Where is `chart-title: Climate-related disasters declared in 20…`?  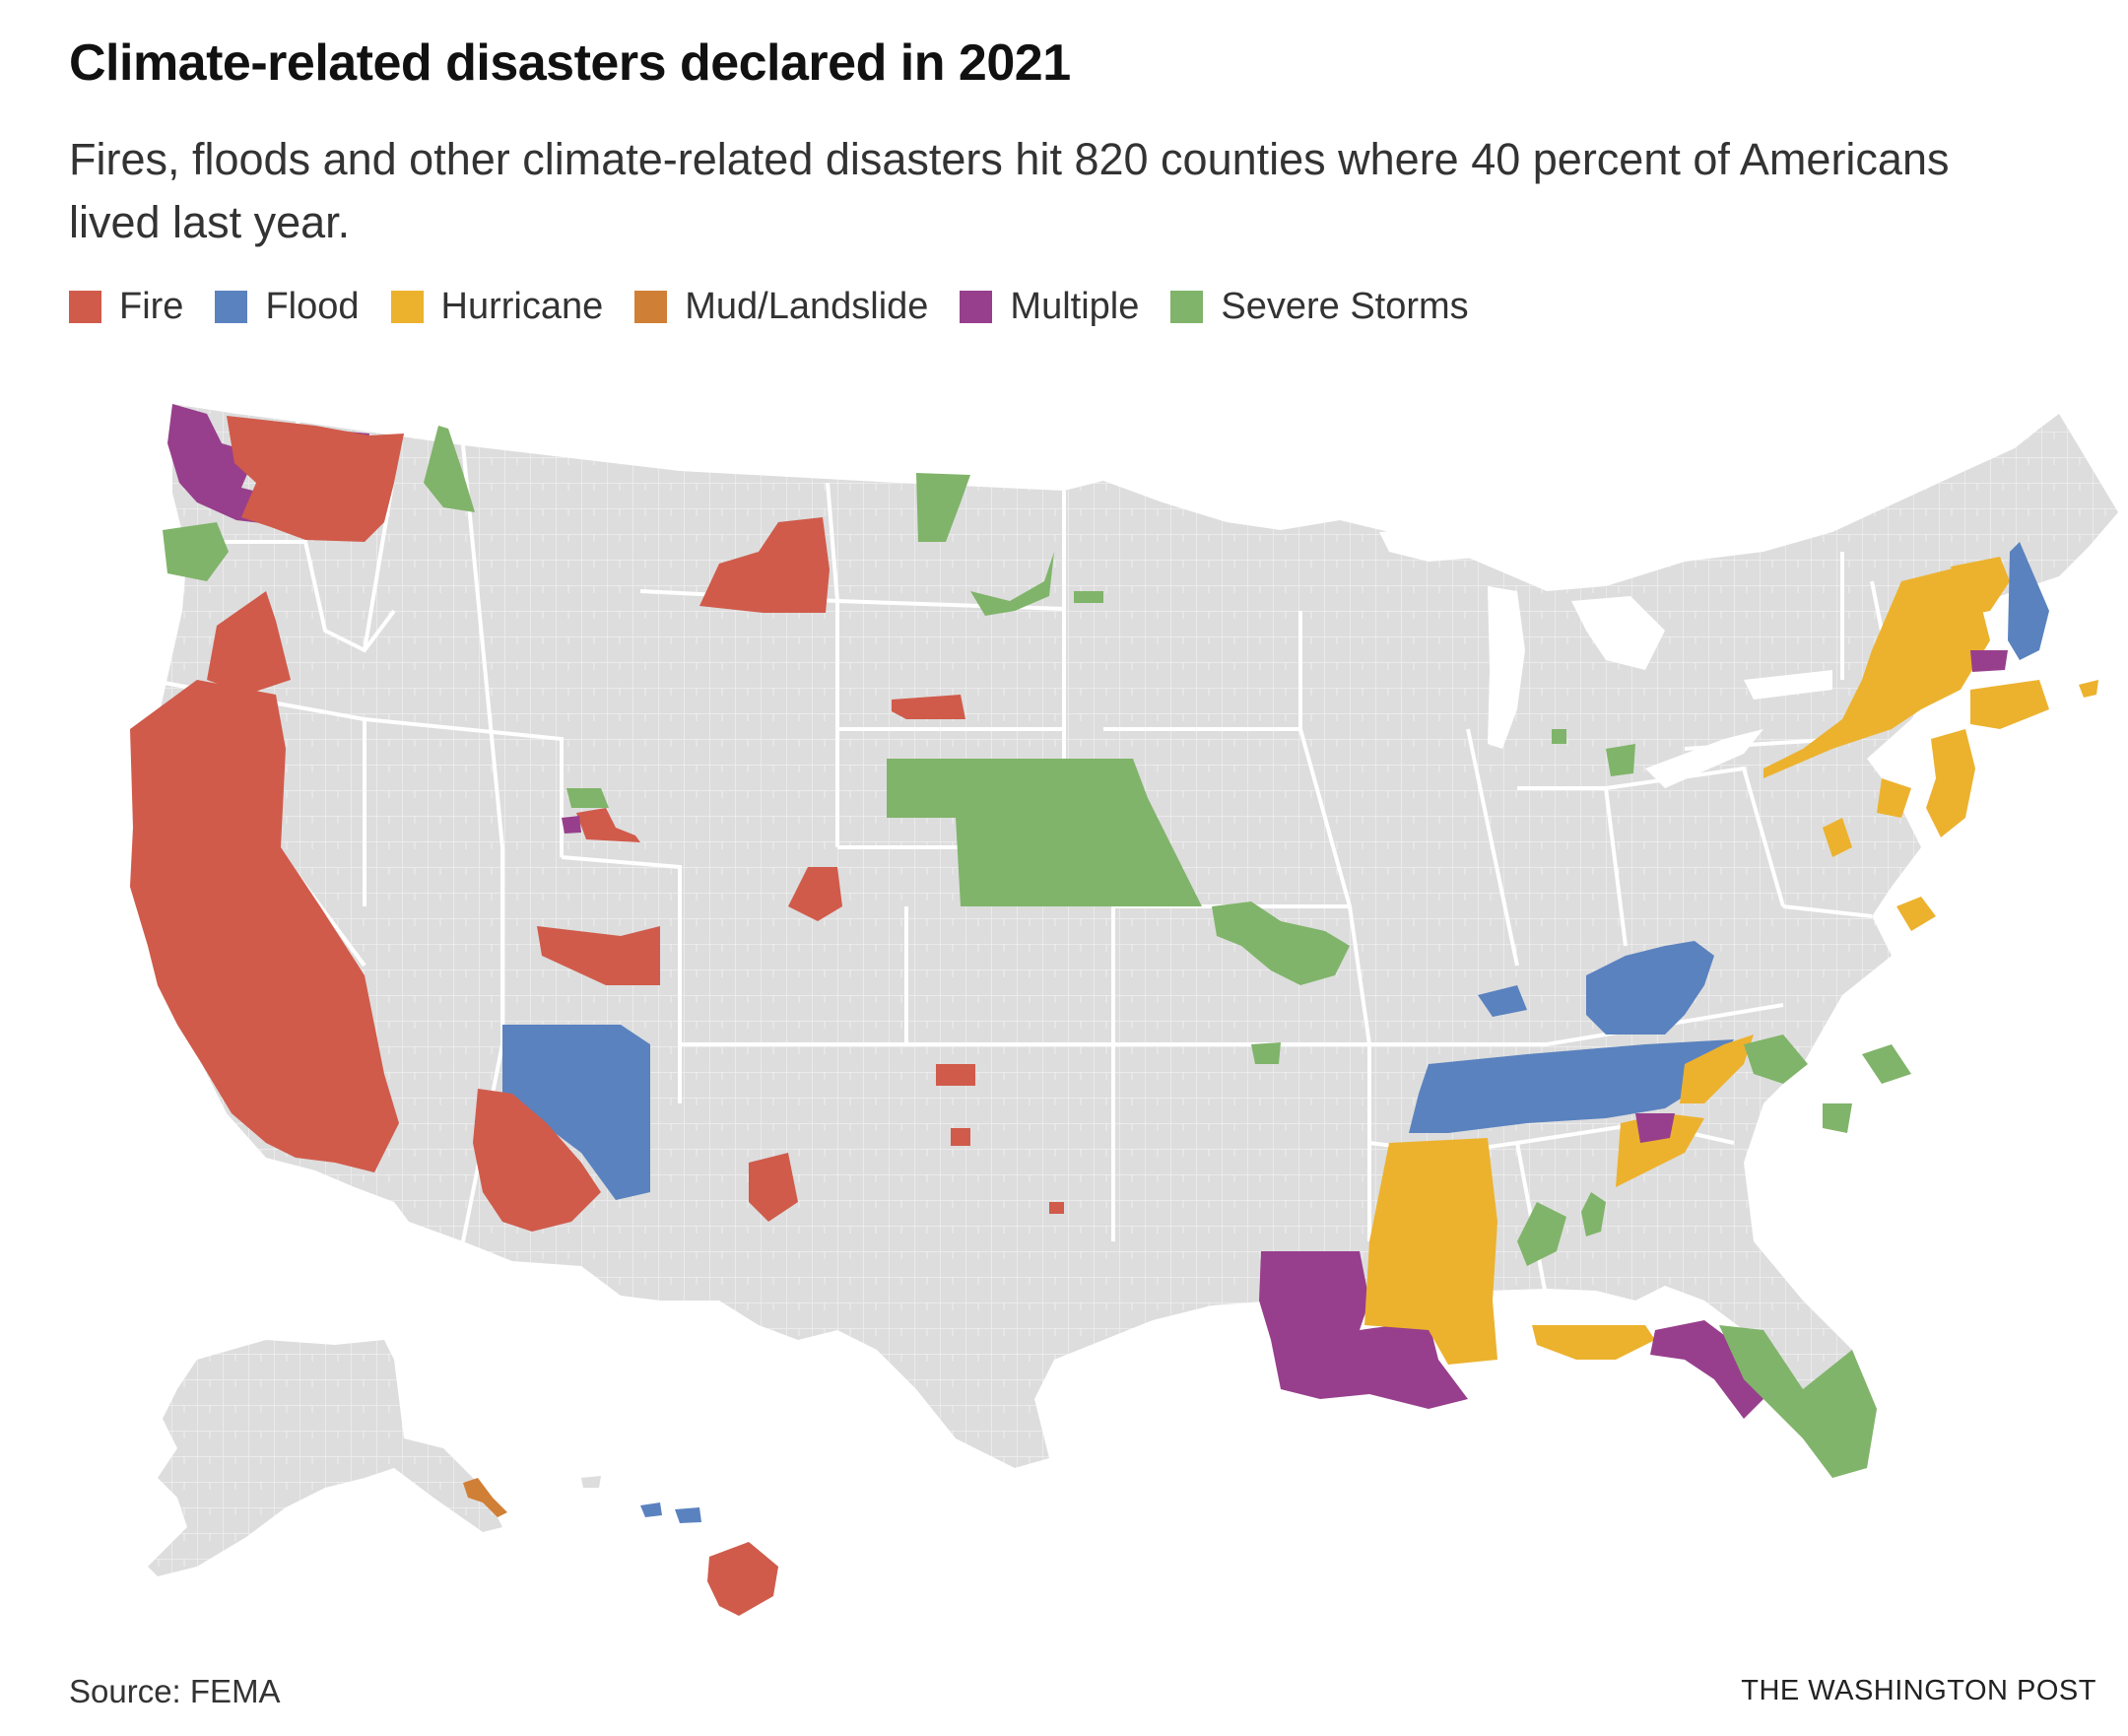
chart-title: Climate-related disasters declared in 20… is located at coordinates (570, 63).